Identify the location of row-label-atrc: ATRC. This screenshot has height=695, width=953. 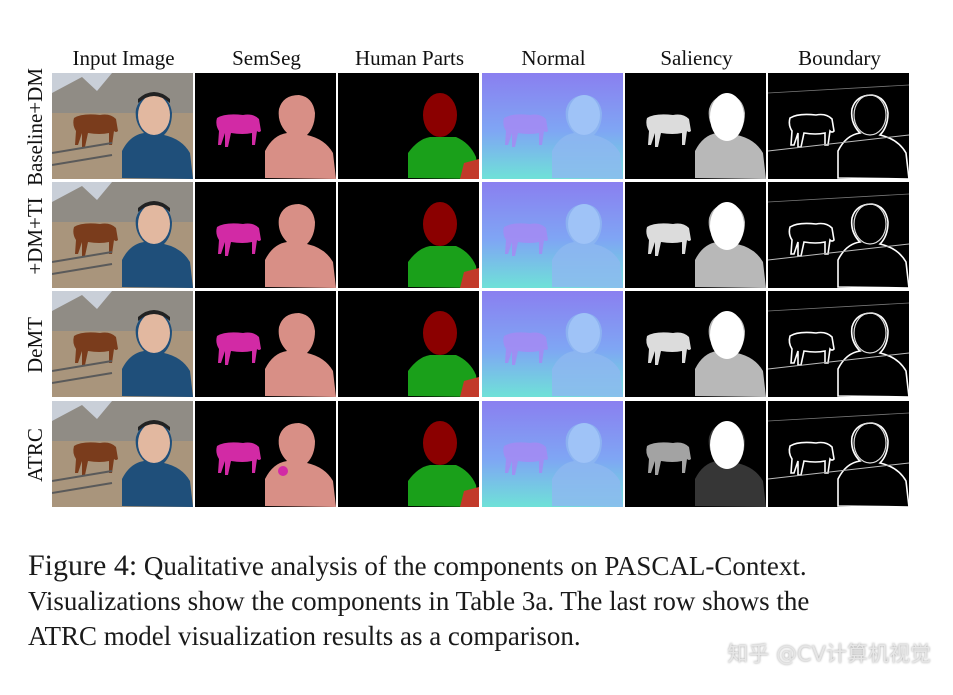
(35, 455).